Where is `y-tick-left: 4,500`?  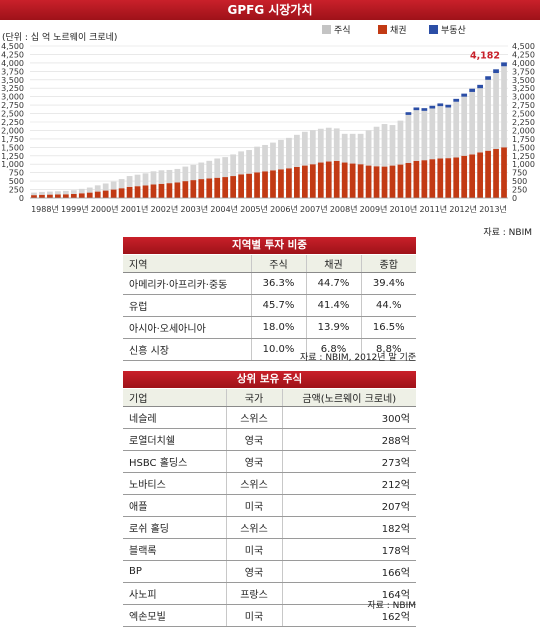 y-tick-left: 4,500 is located at coordinates (12, 46).